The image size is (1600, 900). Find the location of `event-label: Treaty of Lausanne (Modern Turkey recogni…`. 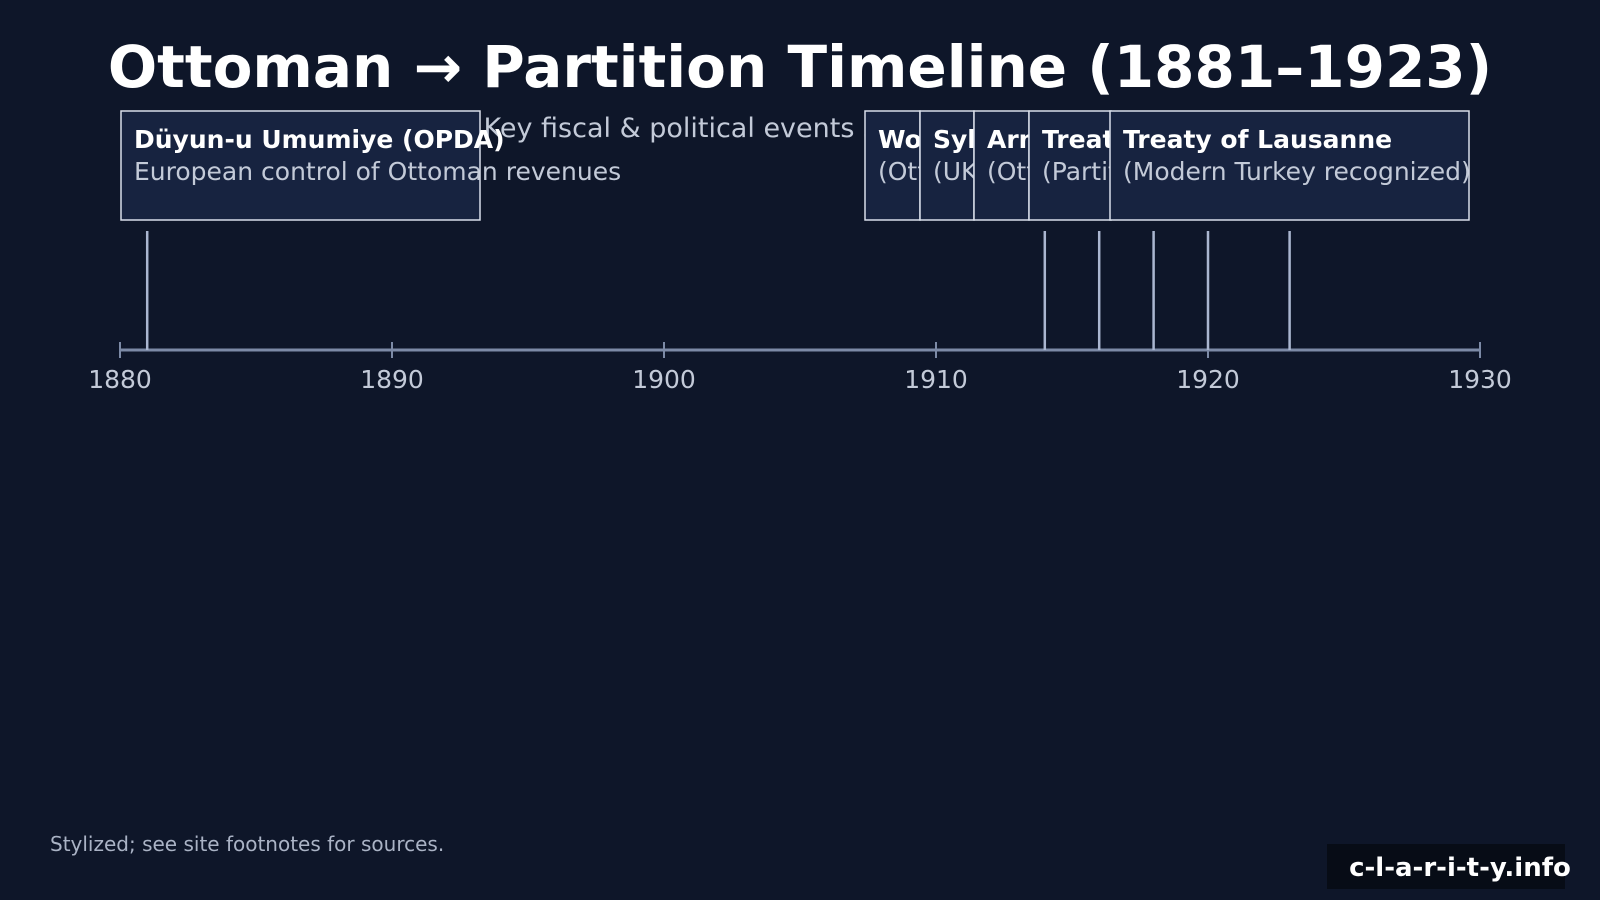

event-label: Treaty of Lausanne (Modern Turkey recogni… is located at coordinates (1290, 165).